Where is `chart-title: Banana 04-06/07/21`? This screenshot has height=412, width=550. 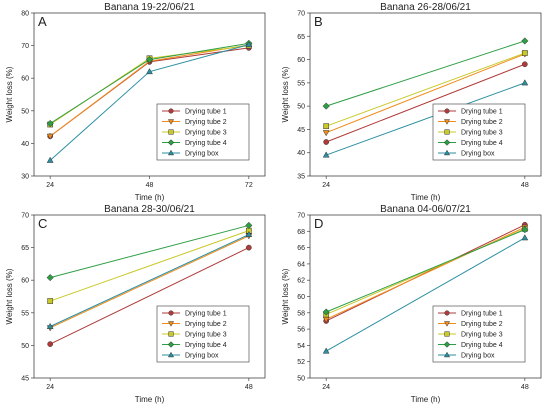 chart-title: Banana 04-06/07/21 is located at coordinates (425, 209).